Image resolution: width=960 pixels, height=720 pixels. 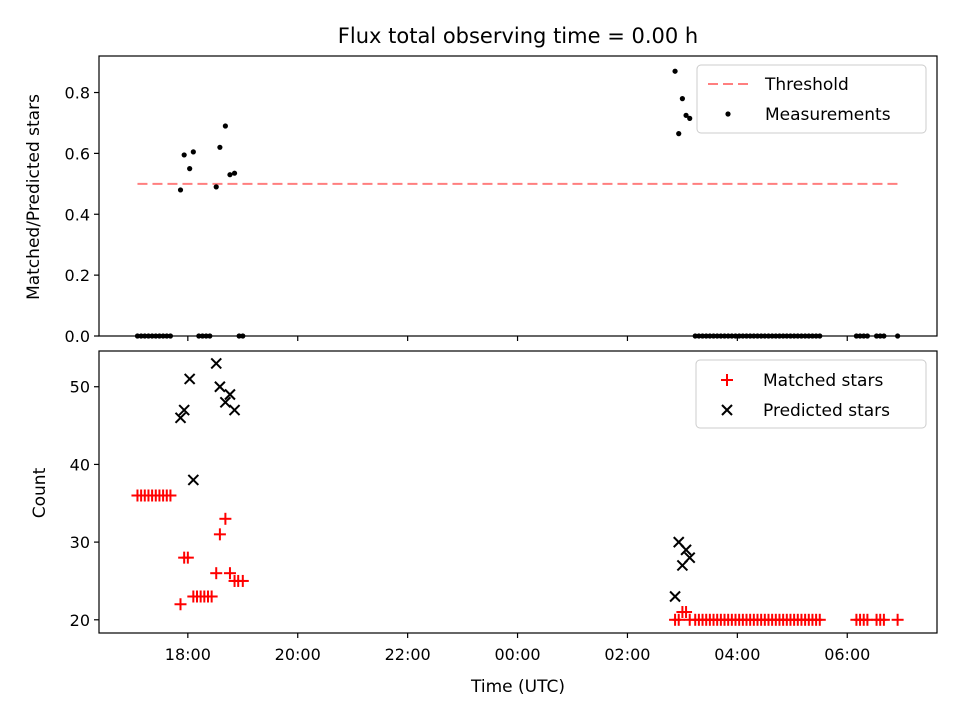 I want to click on measurements-legend-swatch, so click(x=728, y=114).